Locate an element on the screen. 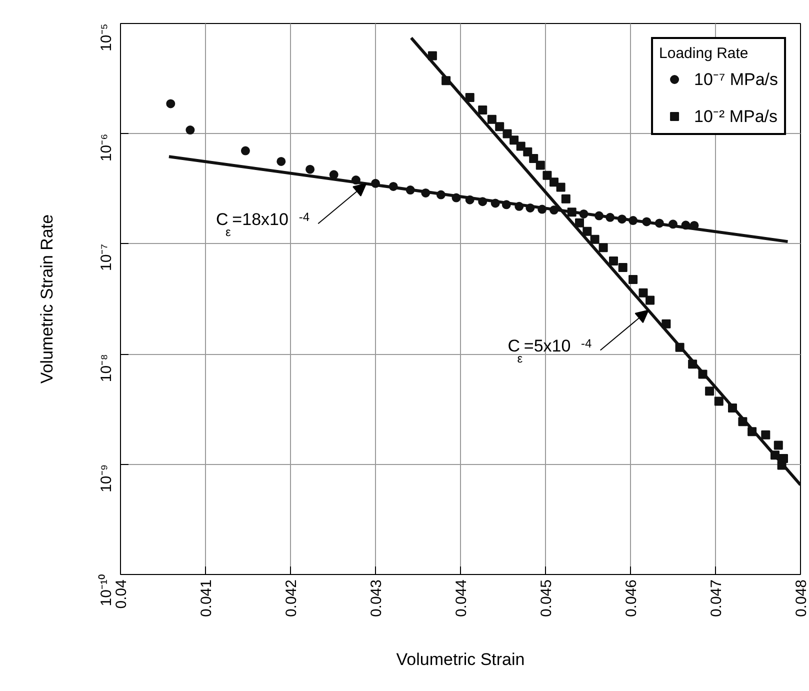  y-tick-label: 10⁻⁹ is located at coordinates (106, 478).